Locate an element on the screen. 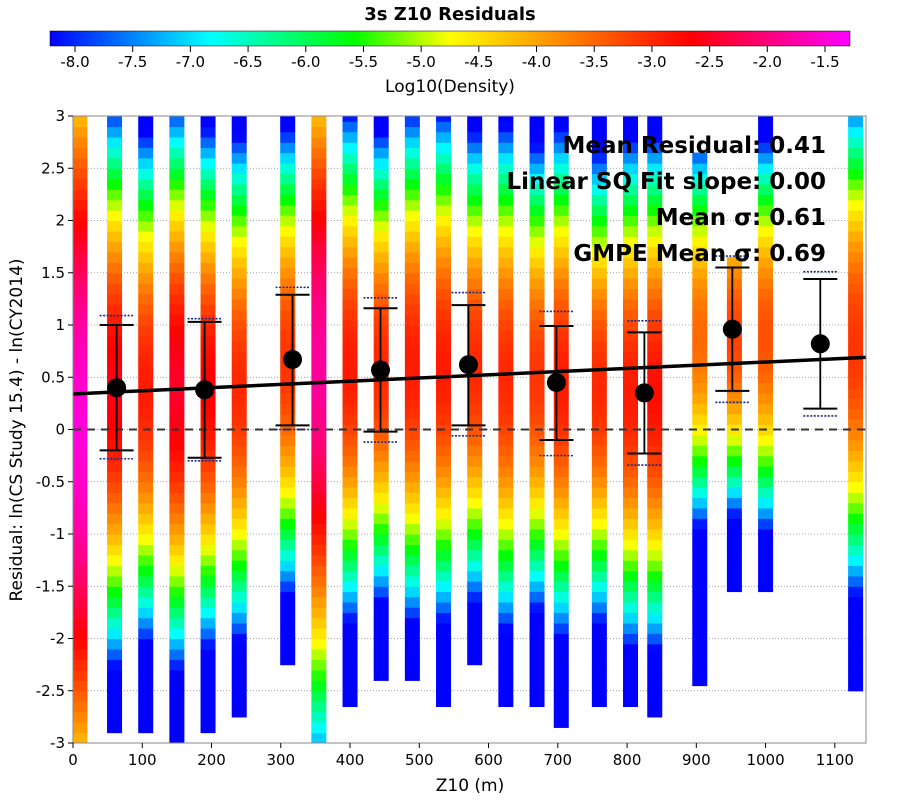  colorbar-tick-label: -4.5 is located at coordinates (478, 62).